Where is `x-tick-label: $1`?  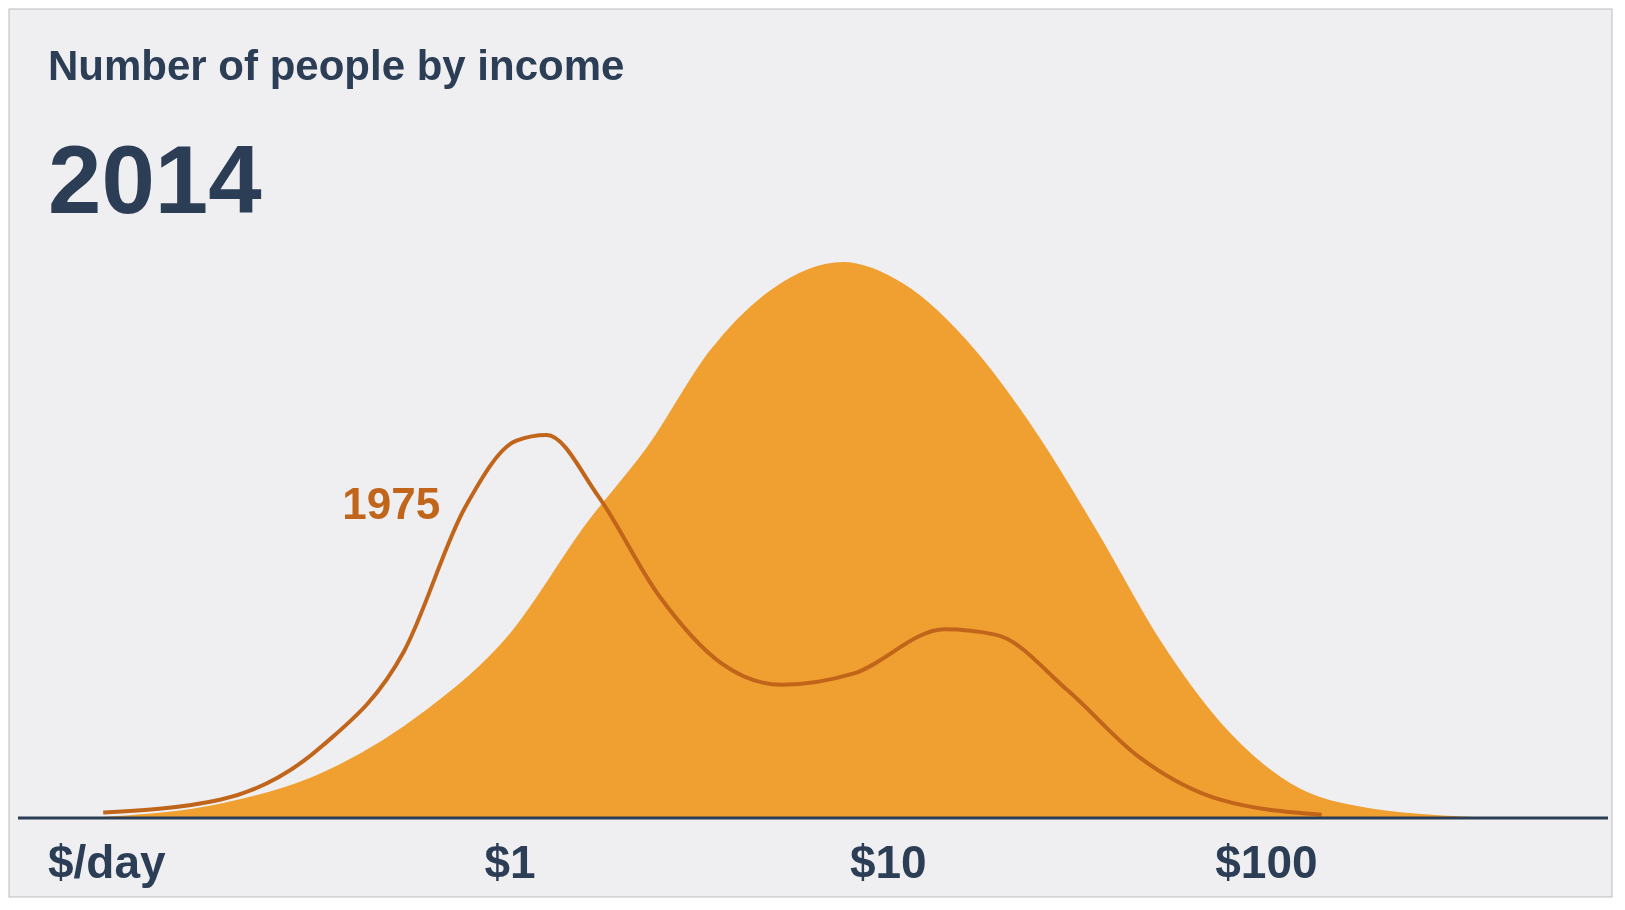
x-tick-label: $1 is located at coordinates (510, 862).